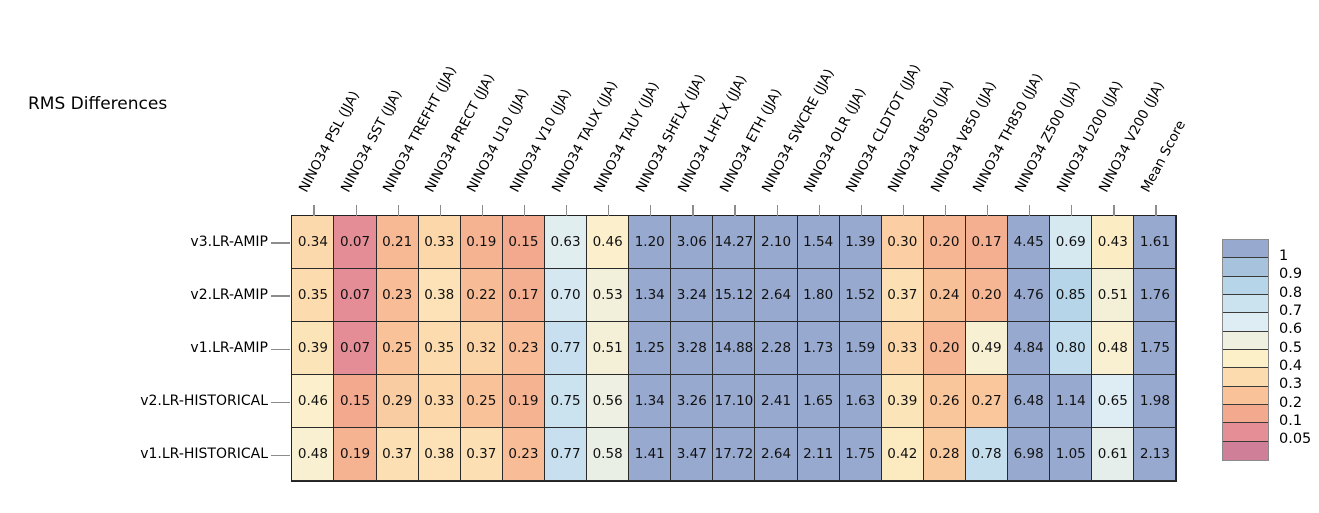  I want to click on heatmap-cell: 0.70, so click(566, 295).